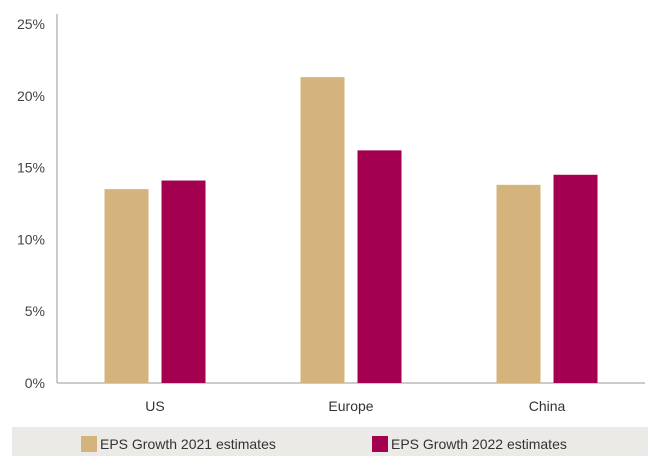  What do you see at coordinates (380, 444) in the screenshot?
I see `legend-swatch-2022` at bounding box center [380, 444].